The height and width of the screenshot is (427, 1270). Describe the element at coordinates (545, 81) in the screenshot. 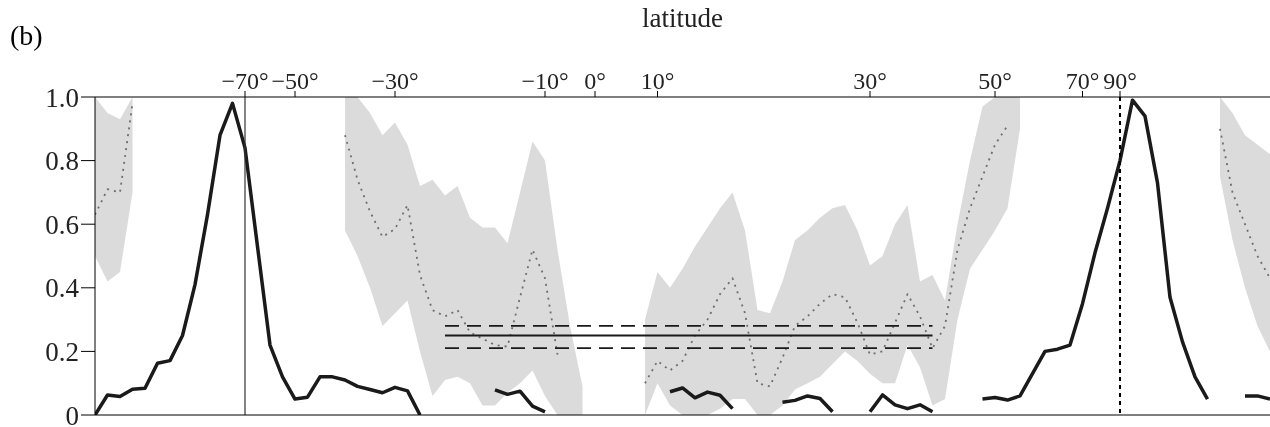

I see `x-tick-label: −10°` at that location.